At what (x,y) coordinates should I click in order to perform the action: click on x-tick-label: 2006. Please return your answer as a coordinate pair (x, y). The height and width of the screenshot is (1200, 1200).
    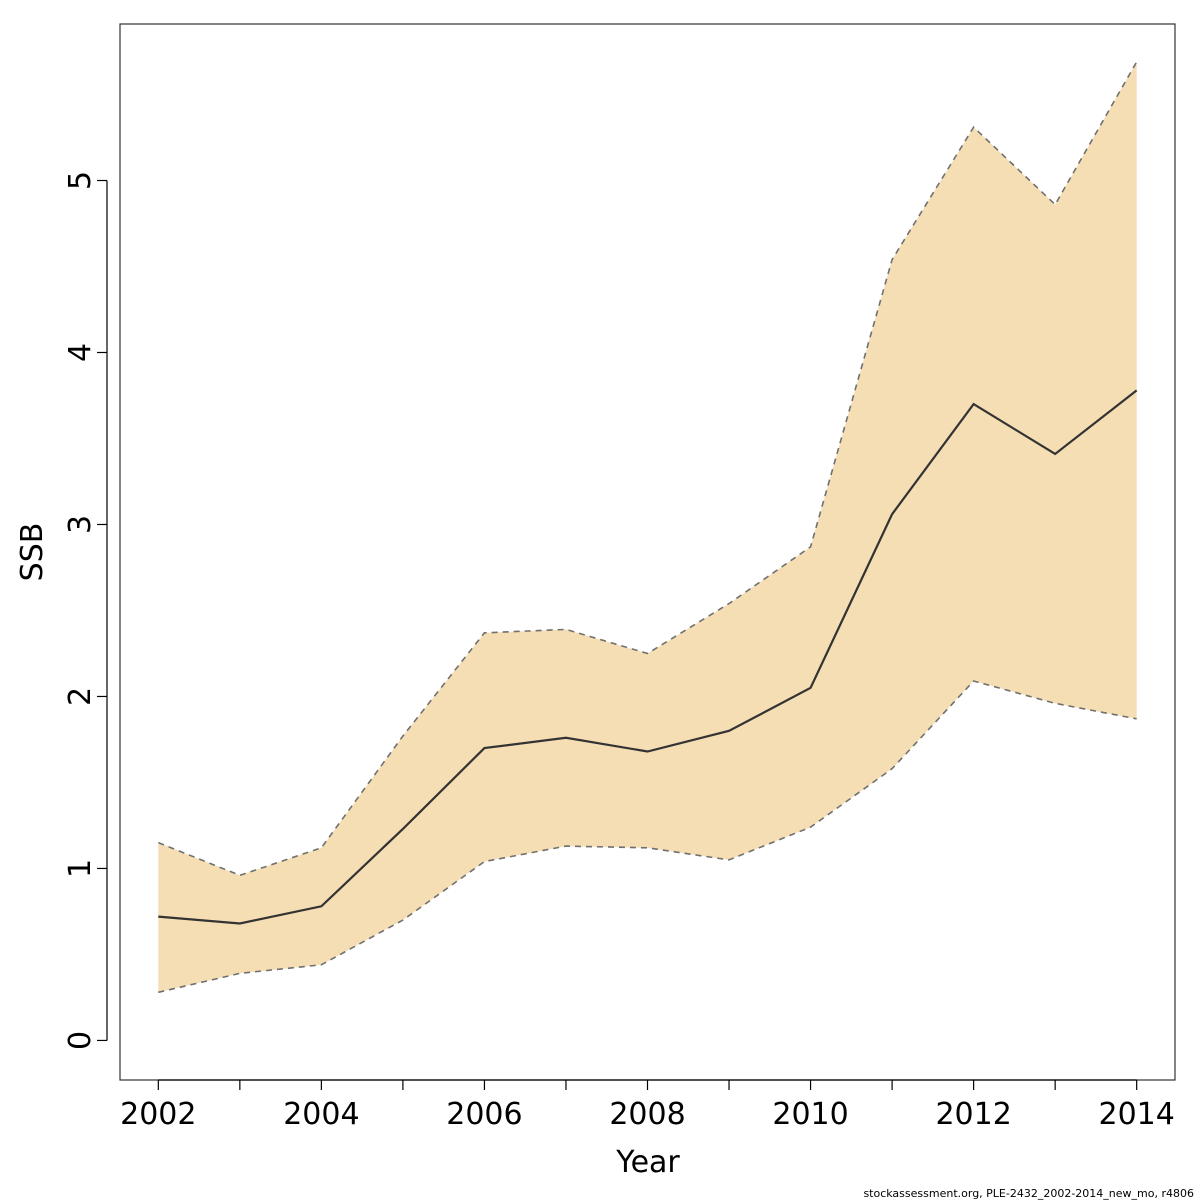
    Looking at the image, I should click on (484, 1114).